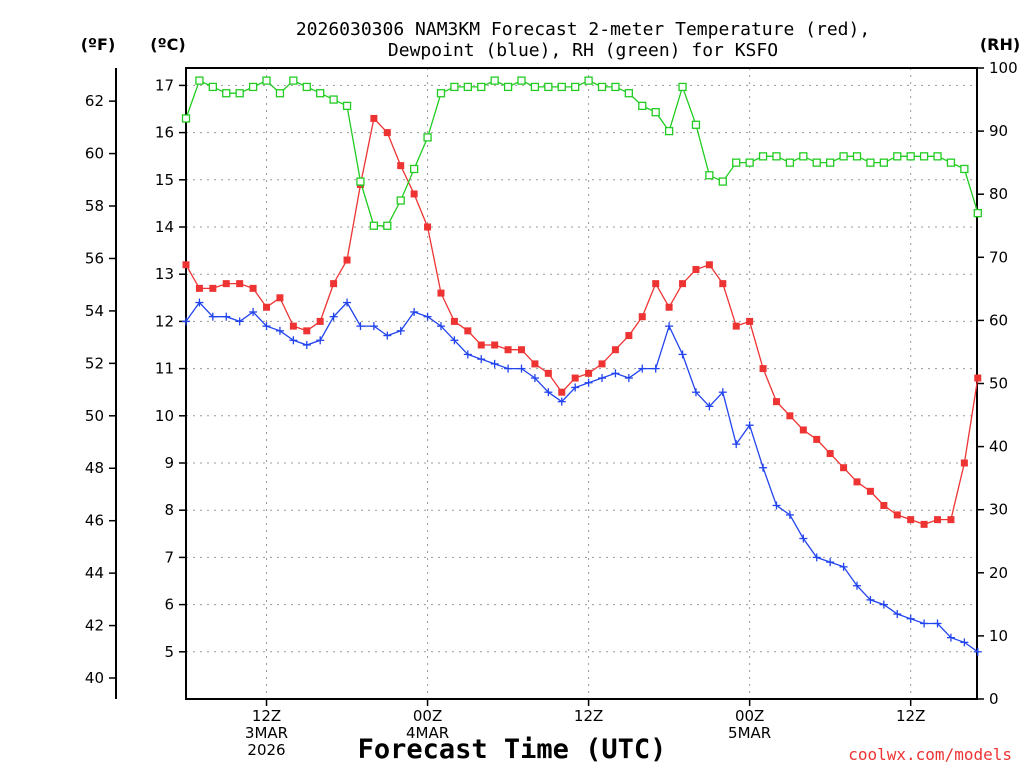 This screenshot has height=768, width=1024. What do you see at coordinates (169, 652) in the screenshot?
I see `celsius-tick-label: 5` at bounding box center [169, 652].